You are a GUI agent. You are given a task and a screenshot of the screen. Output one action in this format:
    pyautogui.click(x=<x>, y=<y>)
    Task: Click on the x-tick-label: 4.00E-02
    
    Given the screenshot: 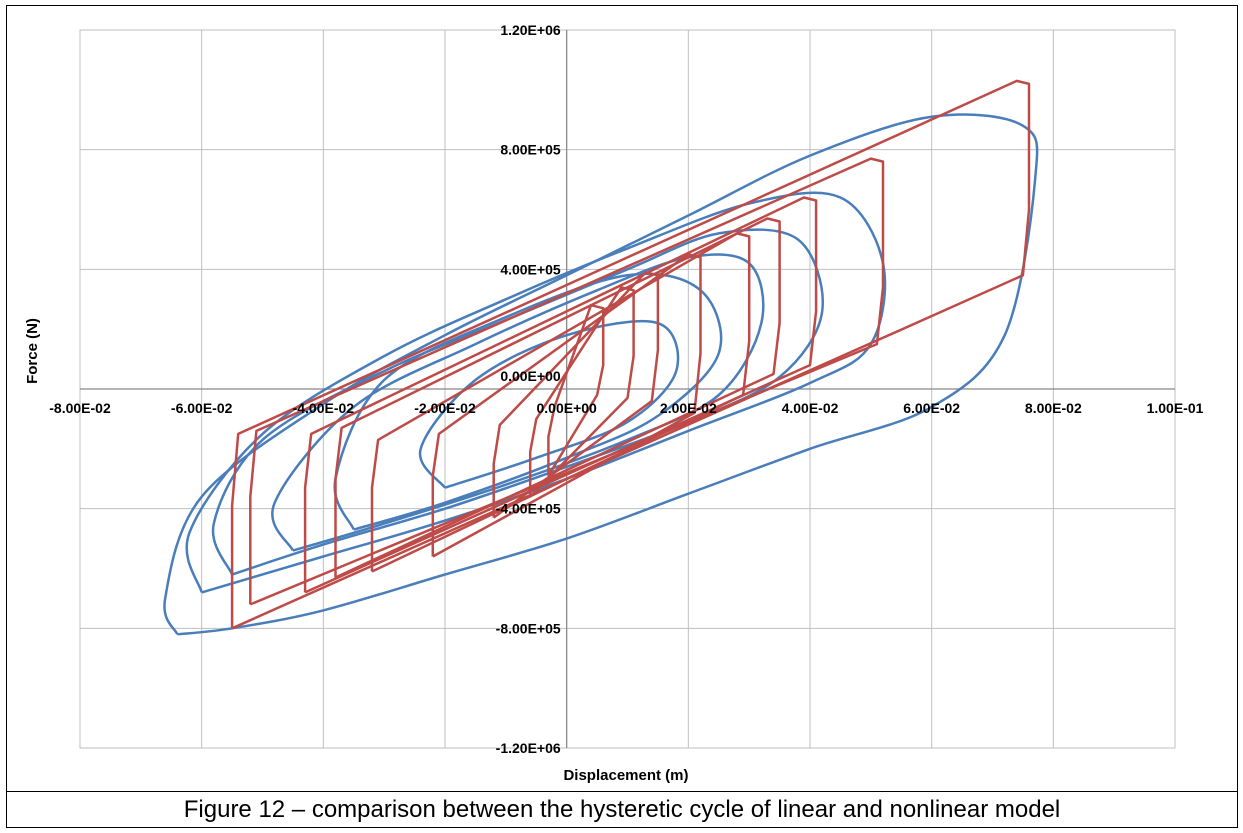 What is the action you would take?
    pyautogui.click(x=810, y=408)
    